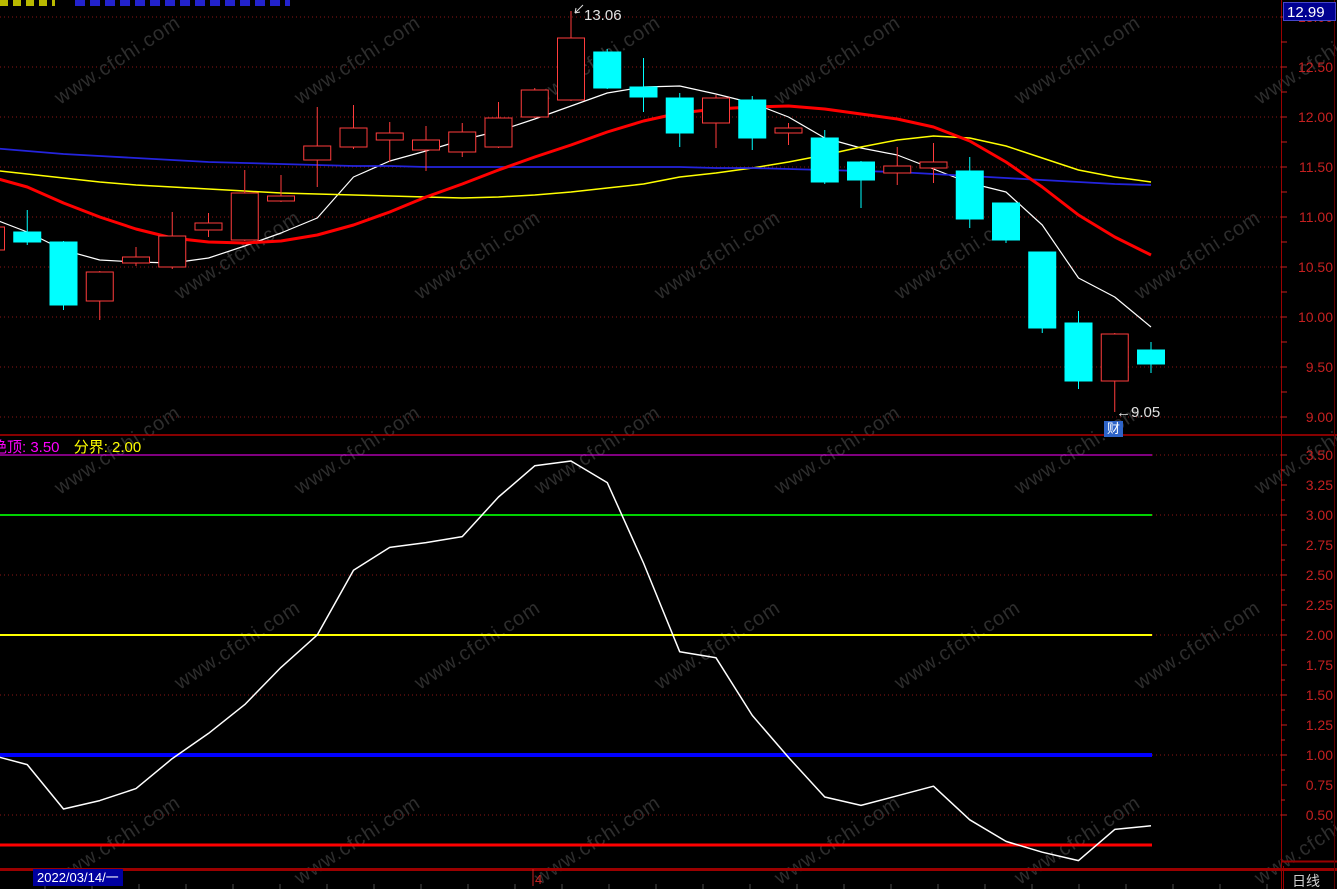 The image size is (1337, 889). I want to click on low-price-annotation: ←9.05, so click(1138, 412).